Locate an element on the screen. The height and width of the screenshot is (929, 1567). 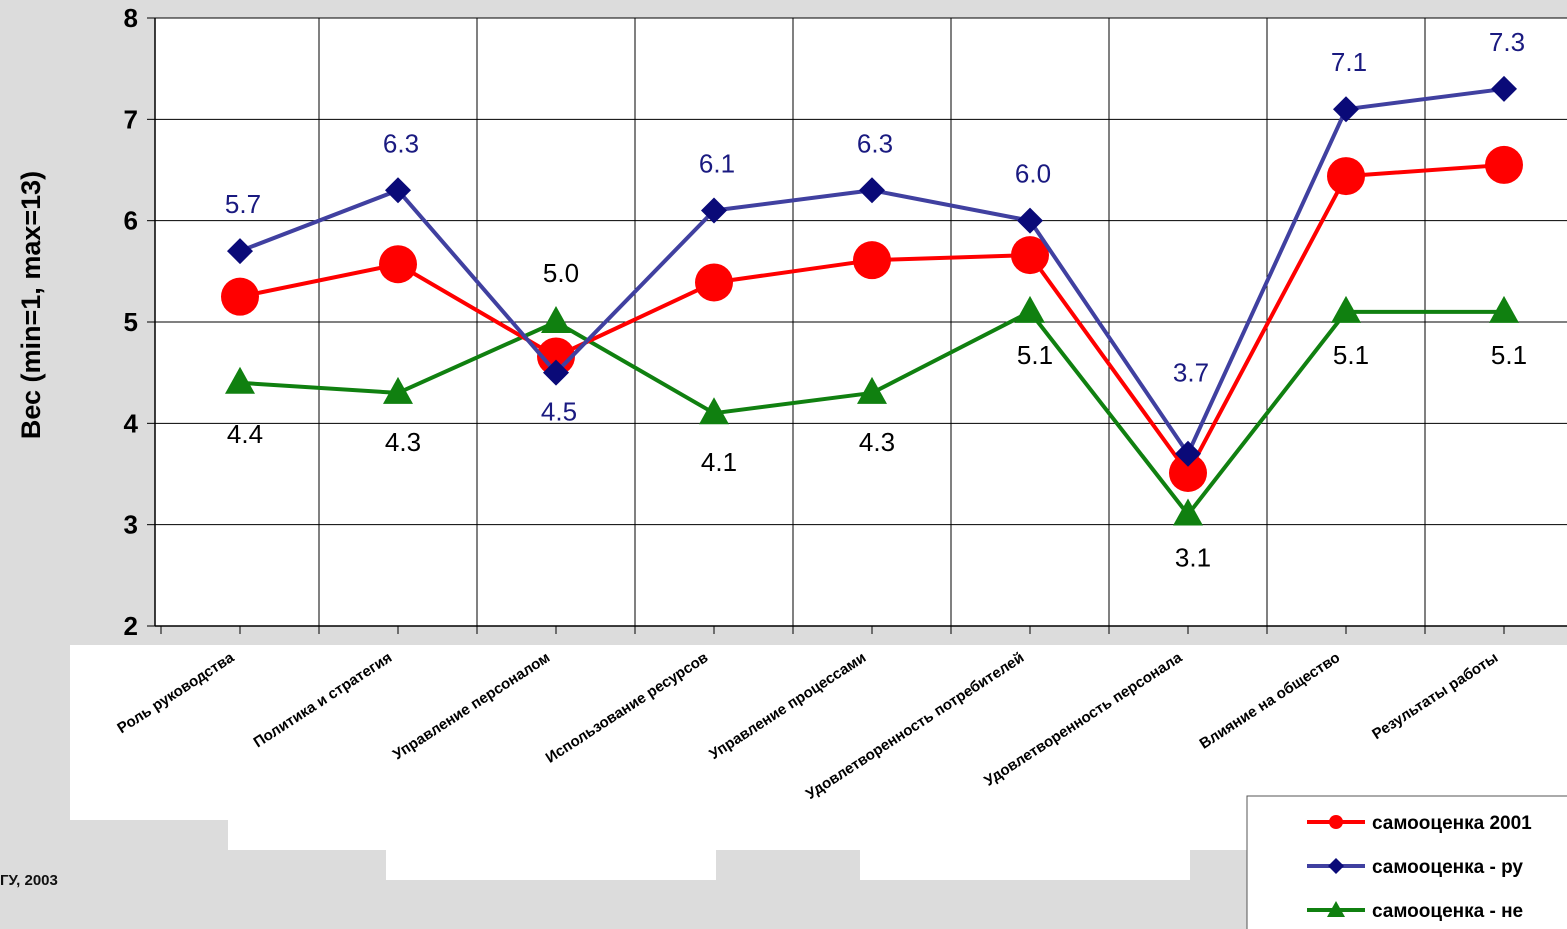
data-label: 7.1 is located at coordinates (1349, 62).